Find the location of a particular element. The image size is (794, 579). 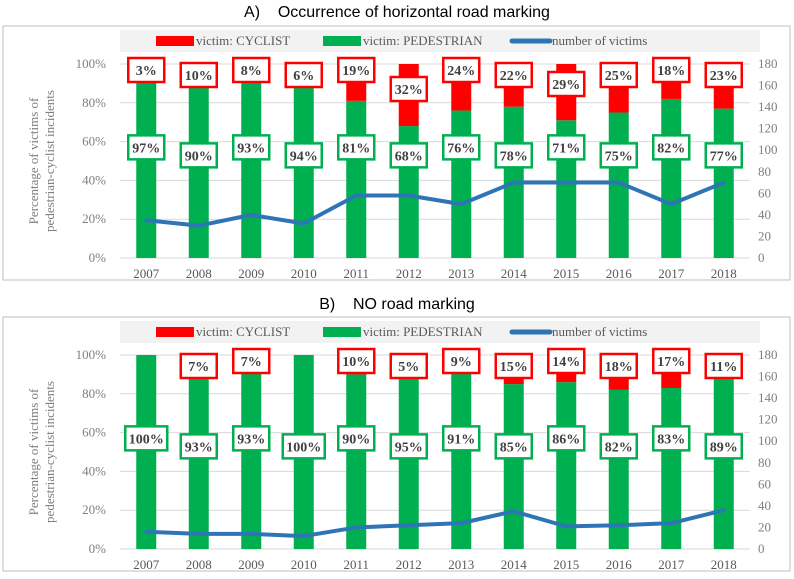

x-tick-label: 2015 is located at coordinates (566, 273).